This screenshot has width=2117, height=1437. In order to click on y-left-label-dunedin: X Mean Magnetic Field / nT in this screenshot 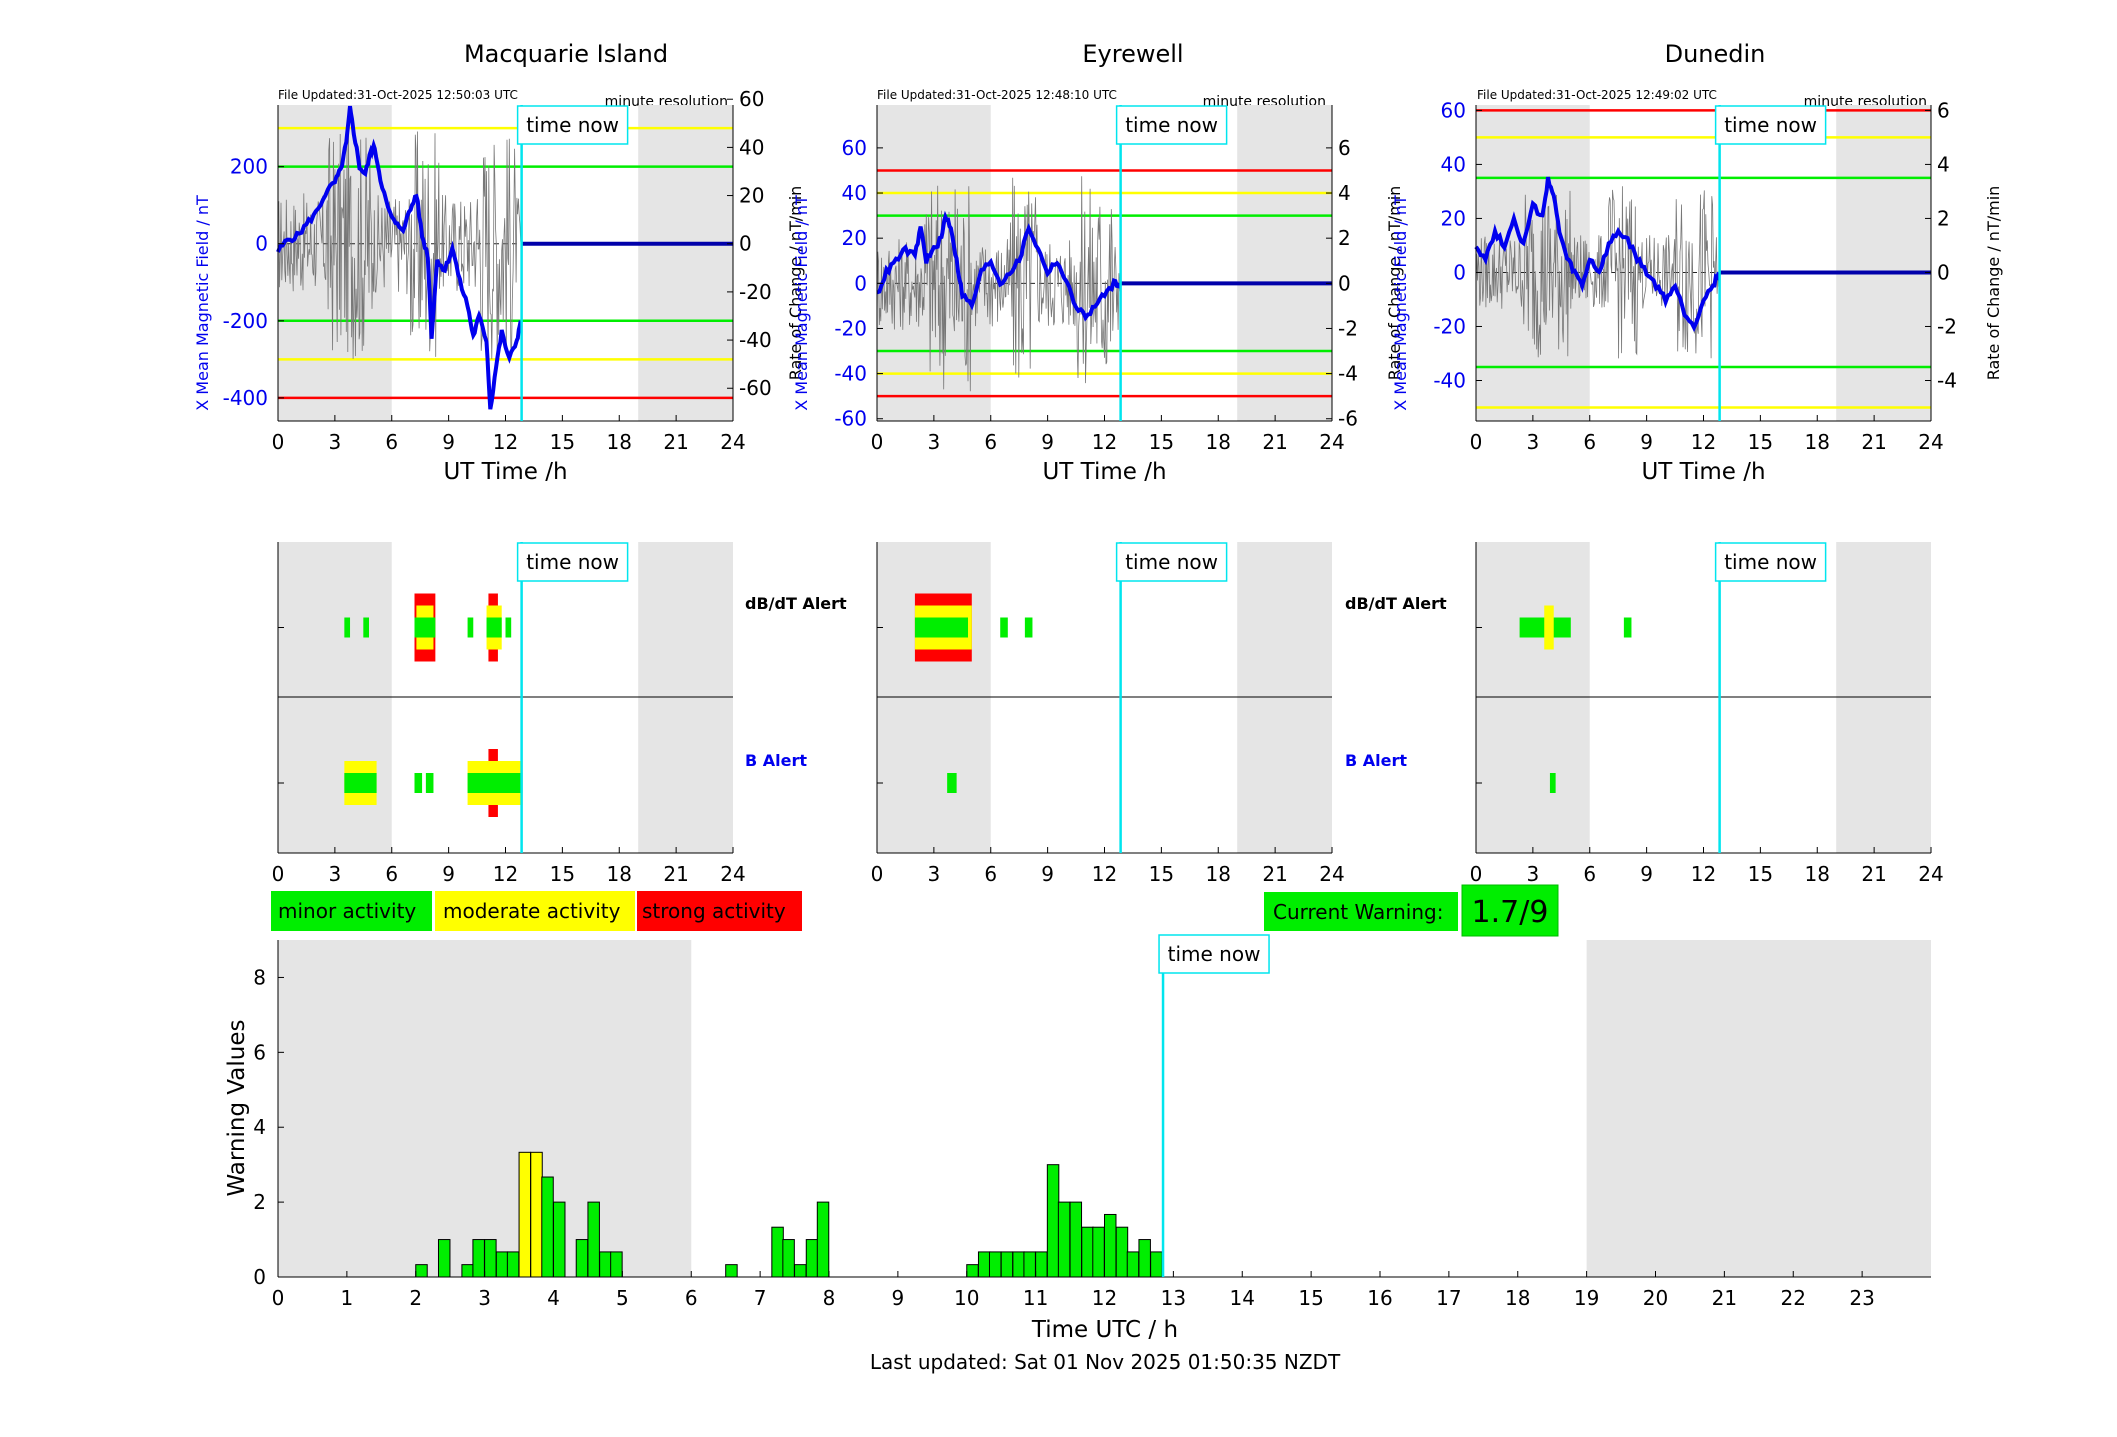, I will do `click(1400, 303)`.